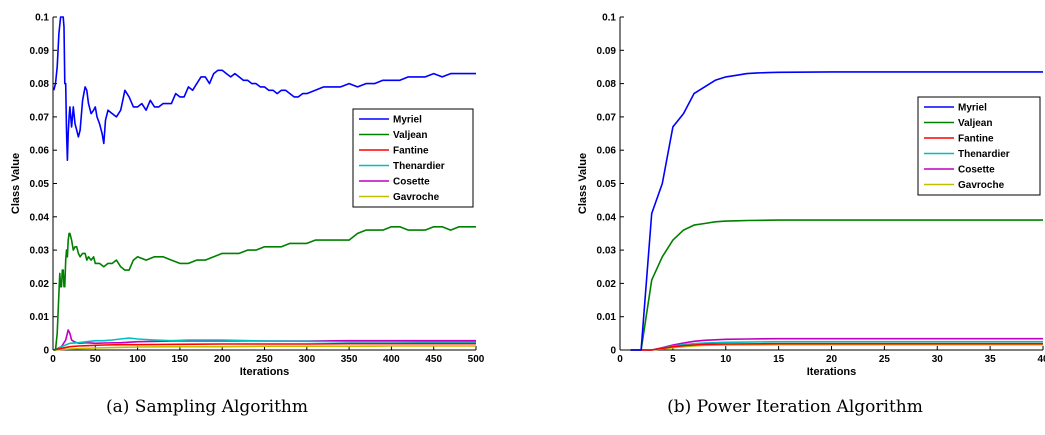 The height and width of the screenshot is (435, 1045). I want to click on x-tick-label: 35, so click(991, 359).